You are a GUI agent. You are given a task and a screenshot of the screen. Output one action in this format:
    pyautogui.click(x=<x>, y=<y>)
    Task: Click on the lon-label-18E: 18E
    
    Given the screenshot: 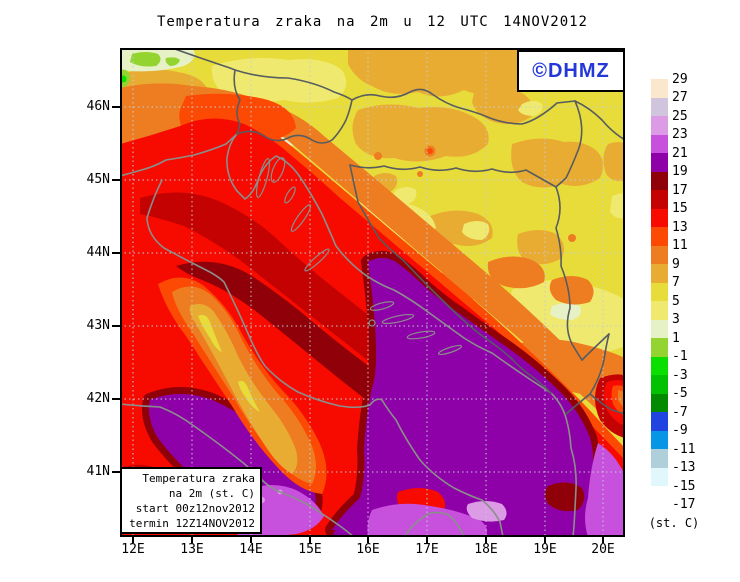 What is the action you would take?
    pyautogui.click(x=486, y=549)
    